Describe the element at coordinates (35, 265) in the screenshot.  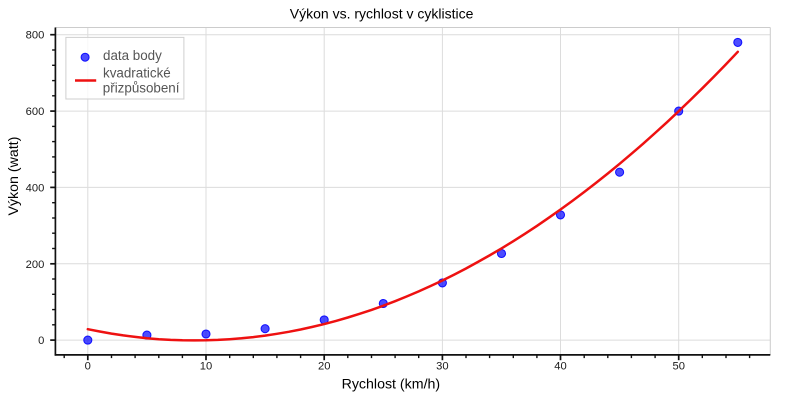
I see `svg-text: 200` at that location.